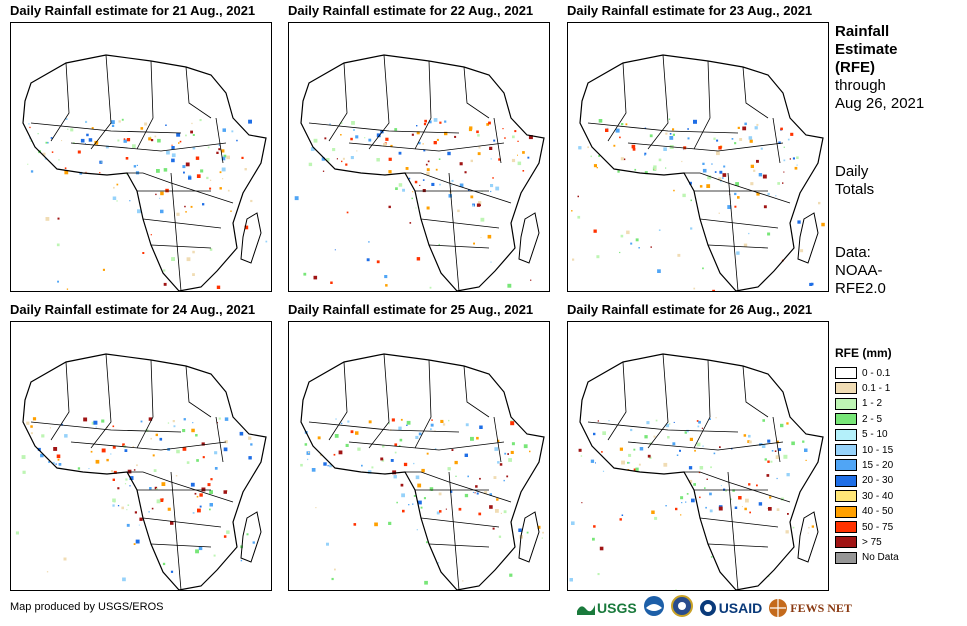  What do you see at coordinates (863, 353) in the screenshot?
I see `legend-title: RFE (mm)` at bounding box center [863, 353].